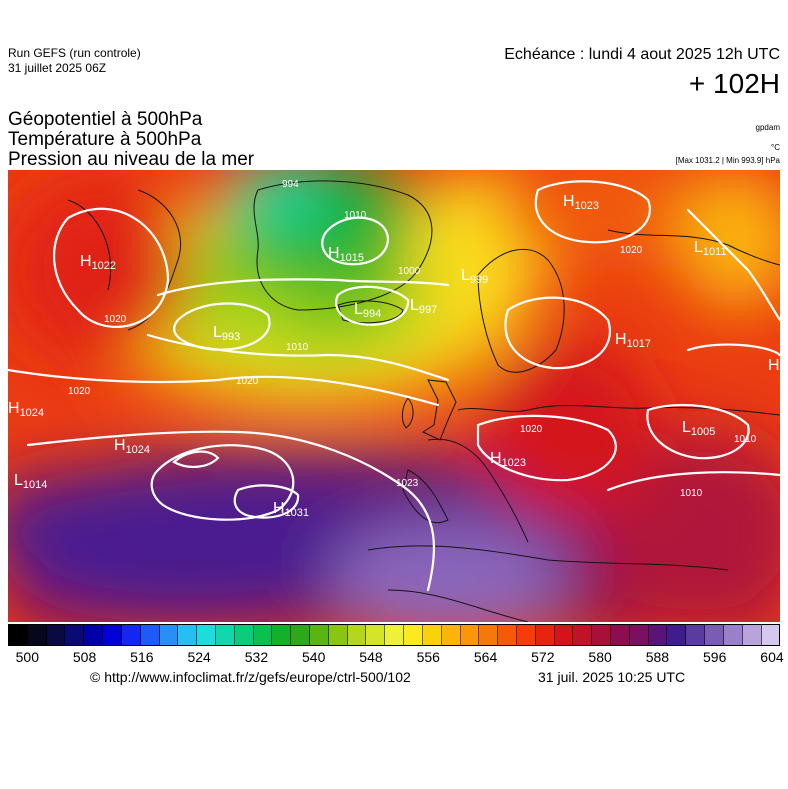 Image resolution: width=788 pixels, height=789 pixels. I want to click on pressure-center-low: L993, so click(226, 333).